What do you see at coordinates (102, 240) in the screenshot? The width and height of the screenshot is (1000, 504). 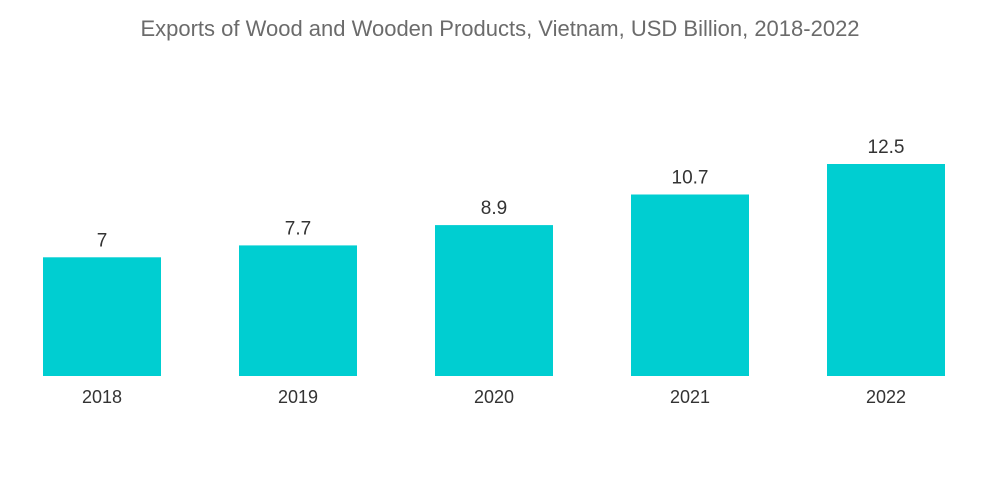 I see `value-label-2018: 7` at bounding box center [102, 240].